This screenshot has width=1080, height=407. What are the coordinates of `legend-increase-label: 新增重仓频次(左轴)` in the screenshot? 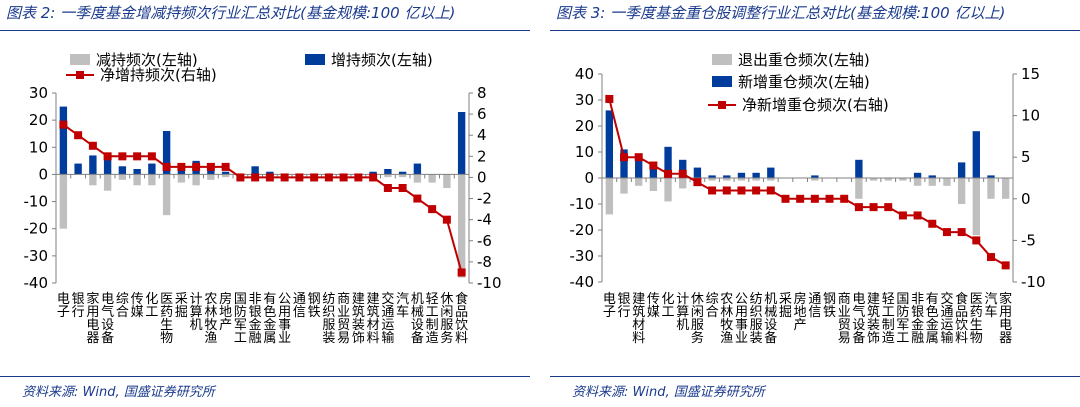 It's located at (804, 82).